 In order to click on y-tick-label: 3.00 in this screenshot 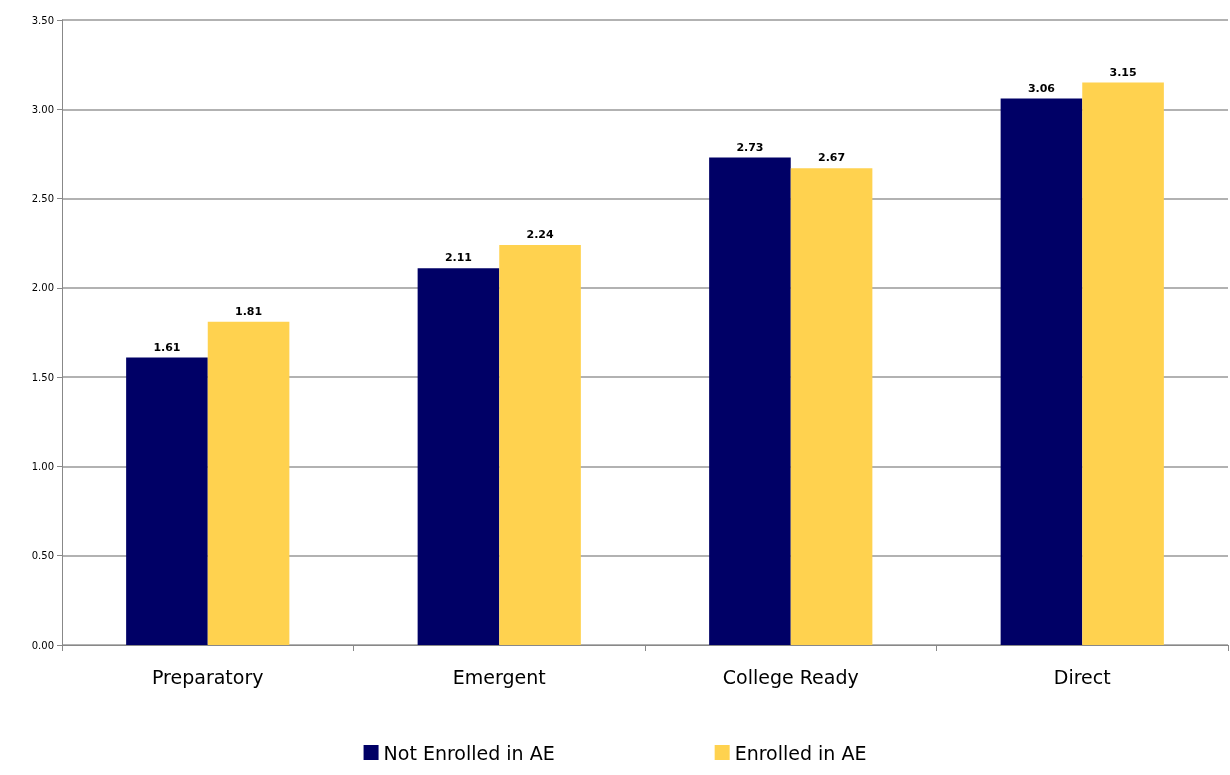, I will do `click(42, 109)`.